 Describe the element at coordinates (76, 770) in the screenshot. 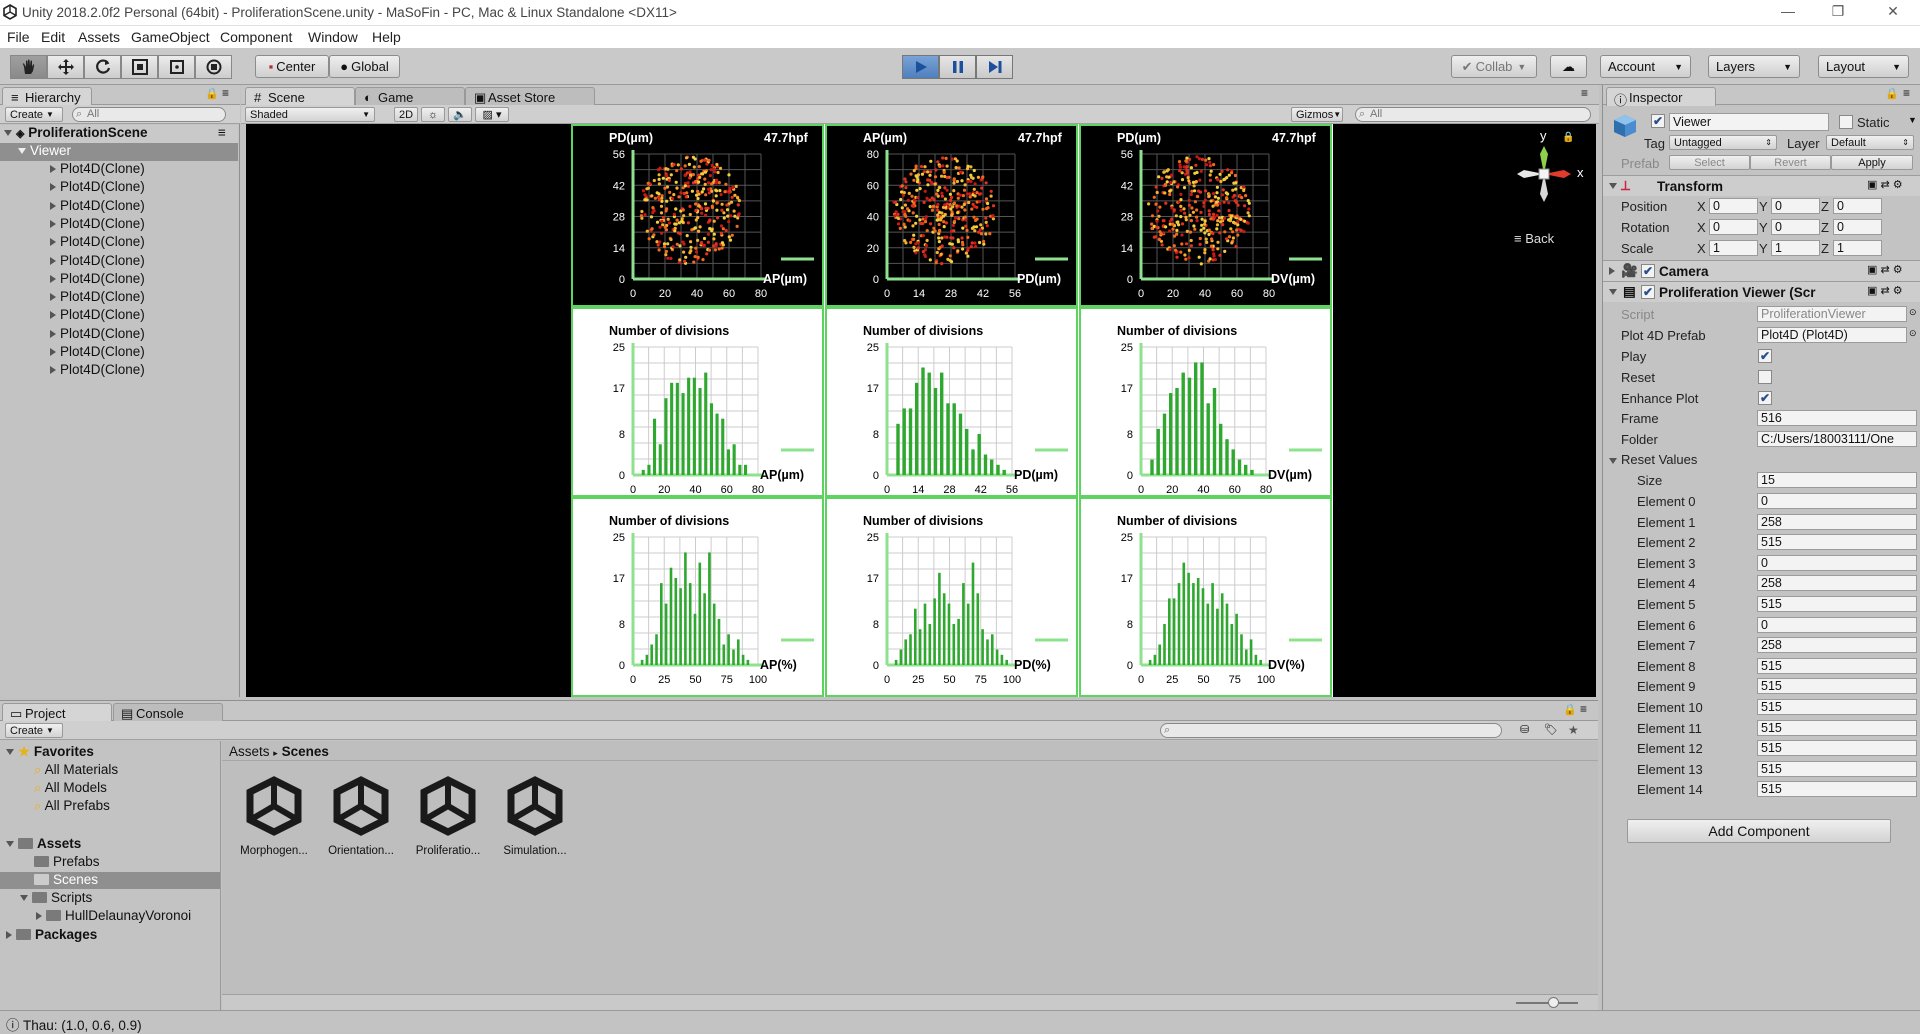

I see `favorite-all-materials: ⌕ All Materials` at that location.